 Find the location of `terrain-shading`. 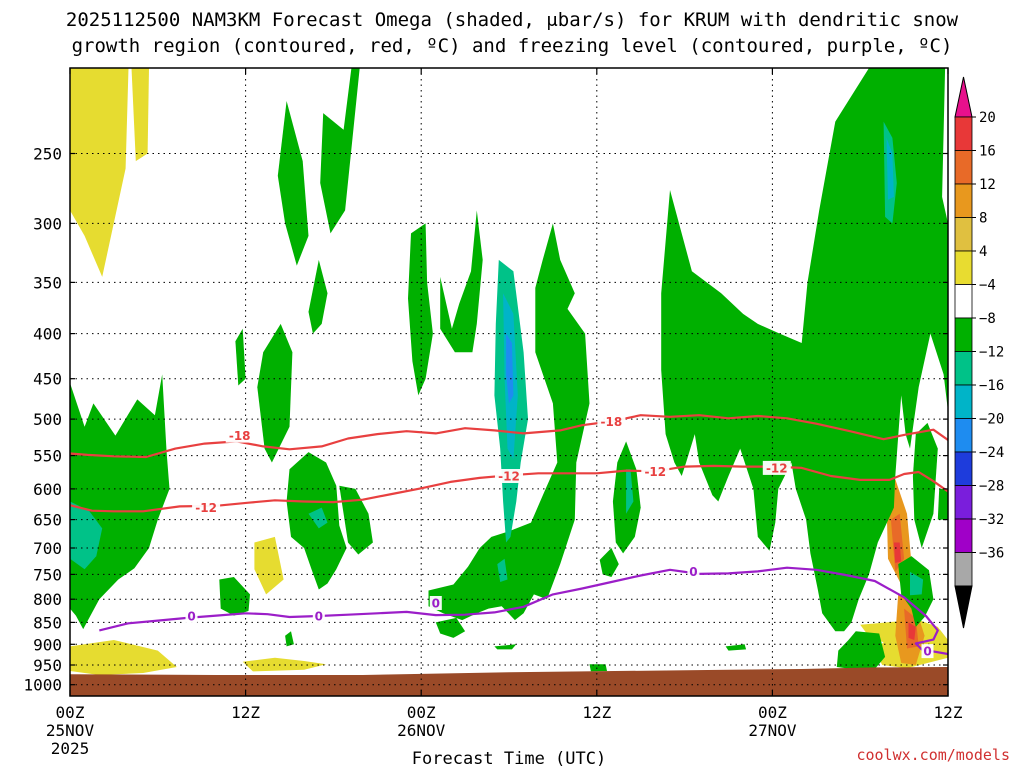

terrain-shading is located at coordinates (509, 681).